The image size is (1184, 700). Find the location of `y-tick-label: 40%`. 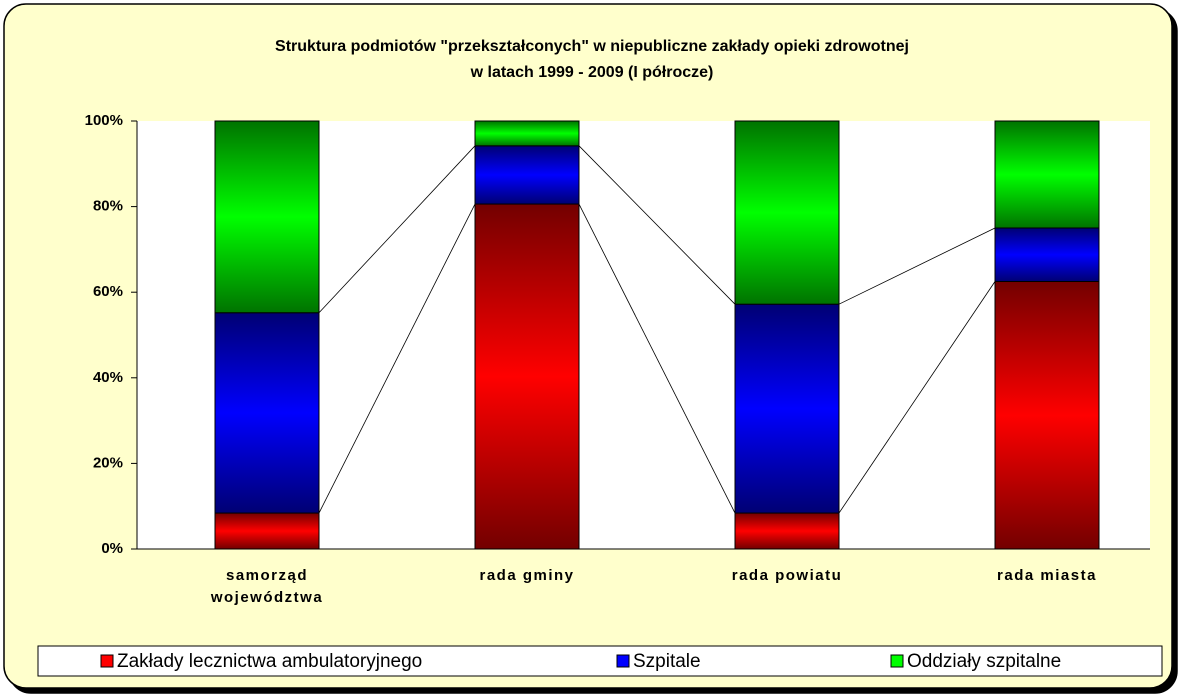

y-tick-label: 40% is located at coordinates (108, 377).